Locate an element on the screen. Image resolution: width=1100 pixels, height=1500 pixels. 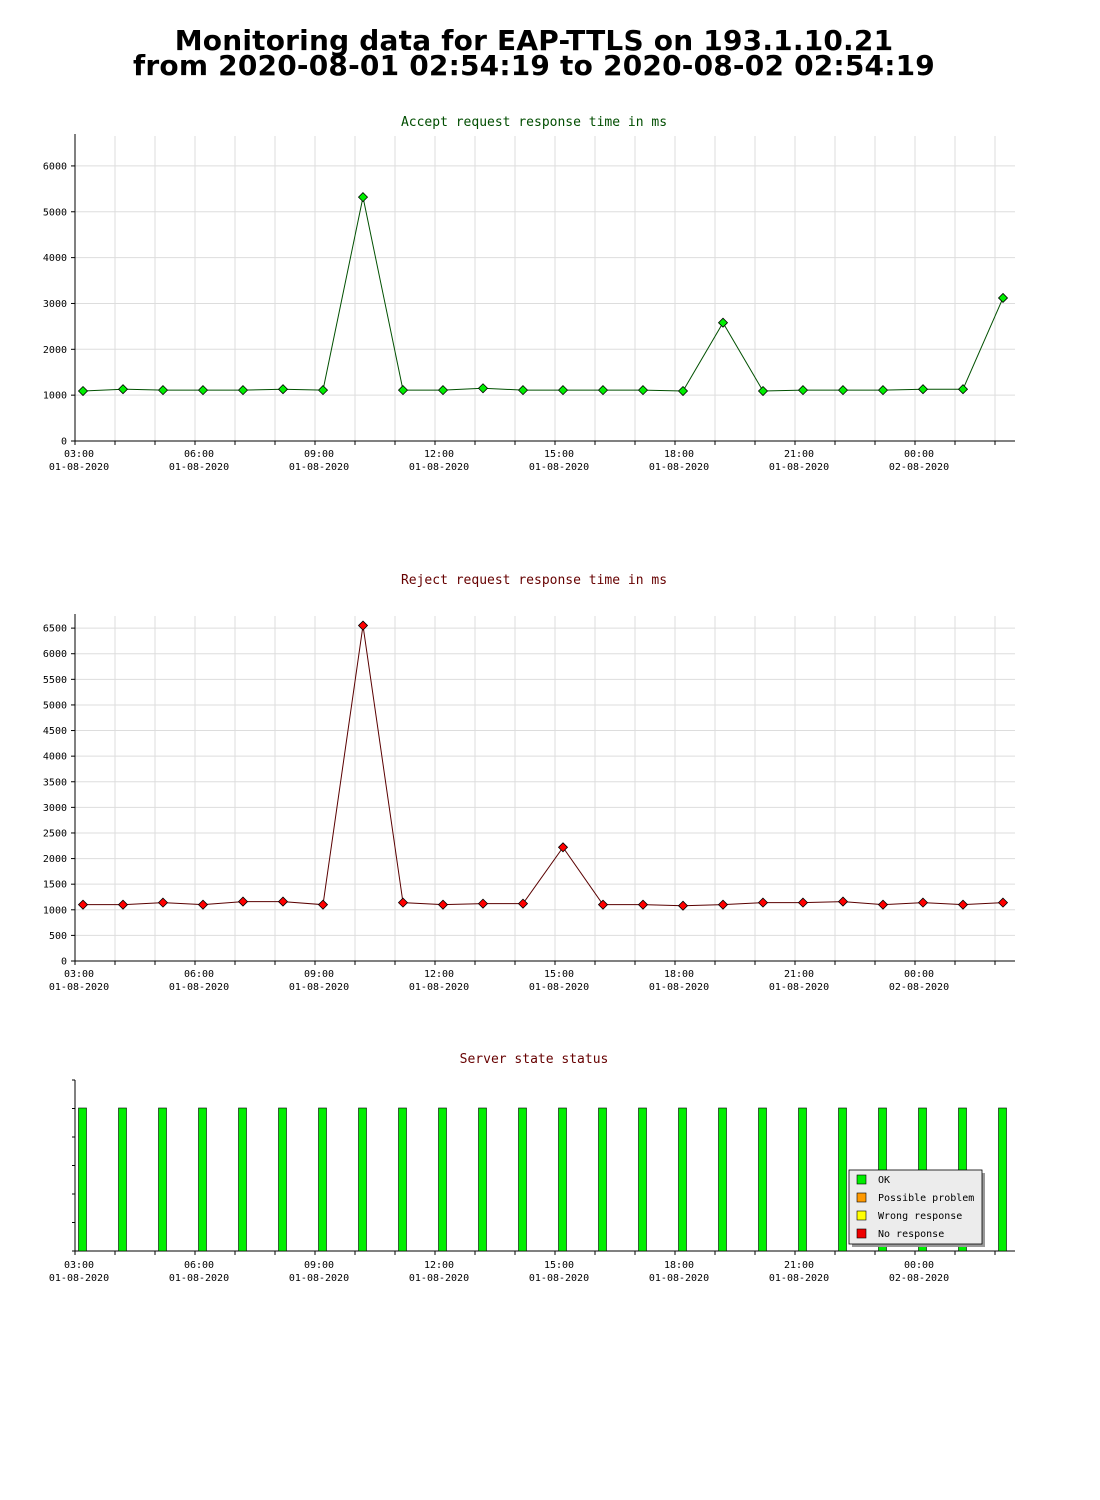
y-tick-label: 4000 is located at coordinates (55, 757).